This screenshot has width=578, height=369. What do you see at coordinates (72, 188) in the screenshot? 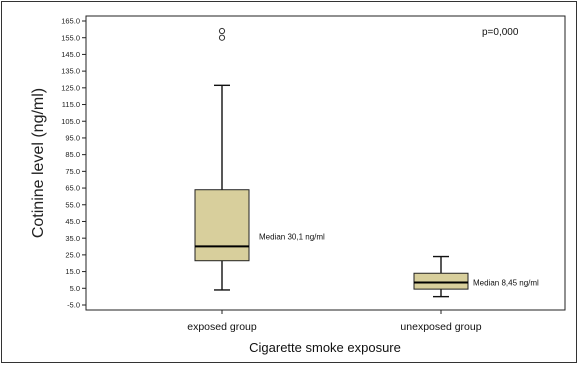
I see `y-tick-label: 65.0` at bounding box center [72, 188].